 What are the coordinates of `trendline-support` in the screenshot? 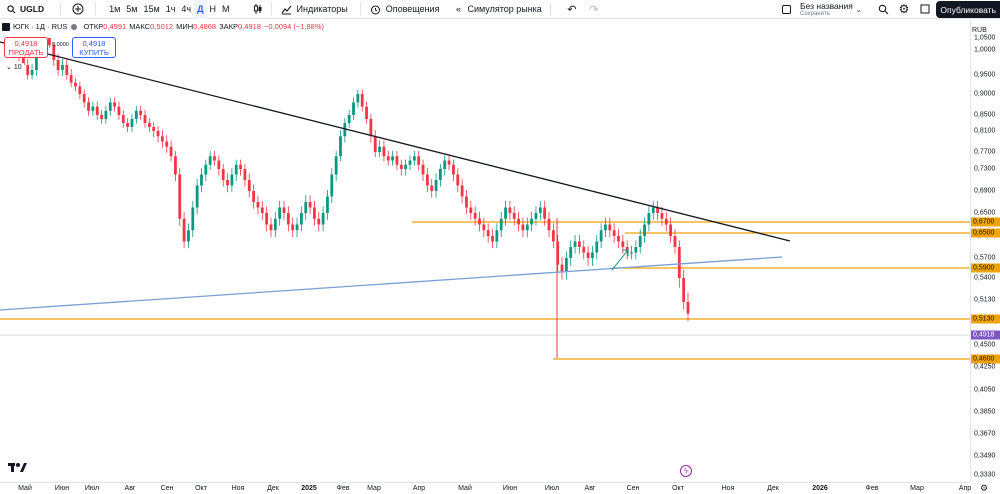 It's located at (391, 283).